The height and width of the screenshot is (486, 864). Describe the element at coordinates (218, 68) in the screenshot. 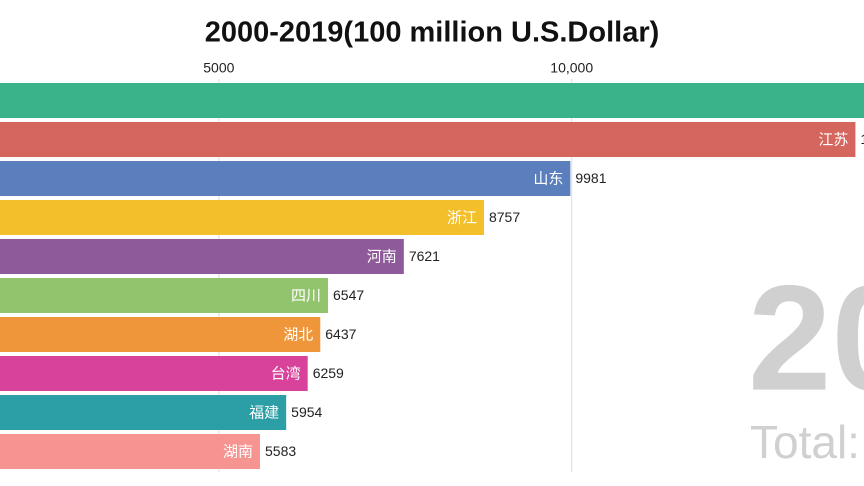

I see `x-tick-label: 5000` at that location.